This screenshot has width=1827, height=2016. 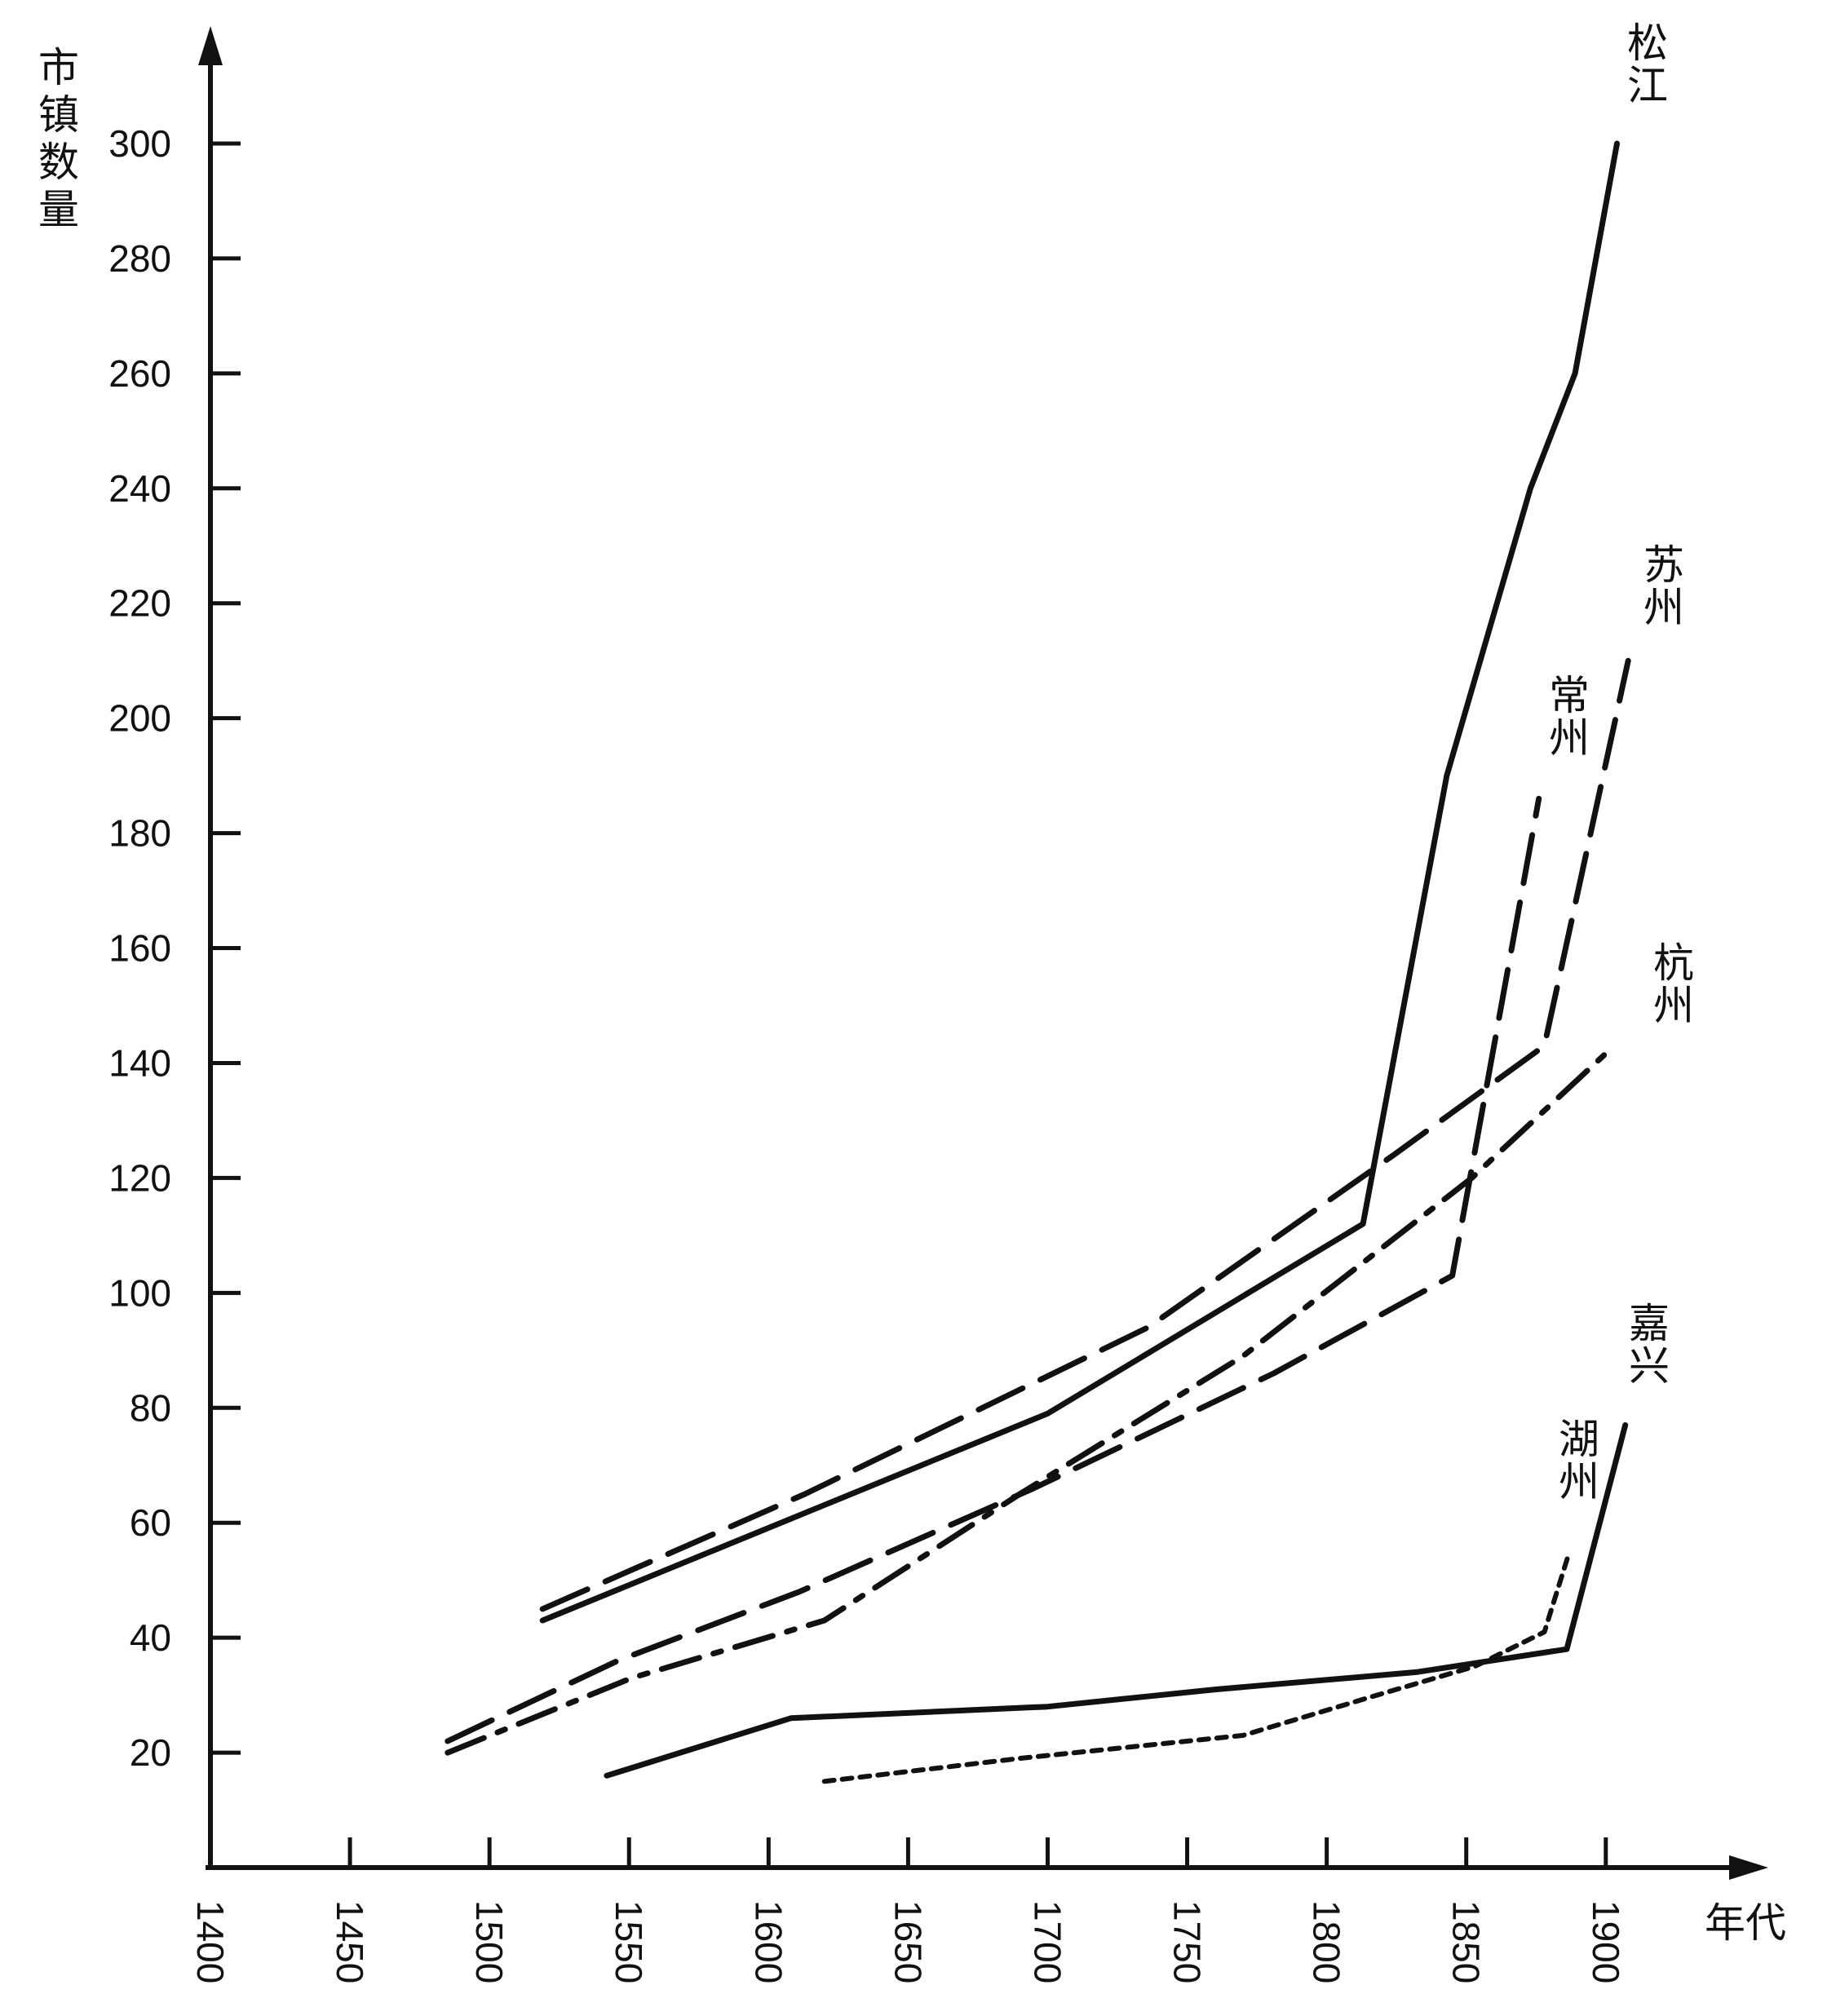 What do you see at coordinates (1187, 1941) in the screenshot?
I see `x-tick-label: 1750` at bounding box center [1187, 1941].